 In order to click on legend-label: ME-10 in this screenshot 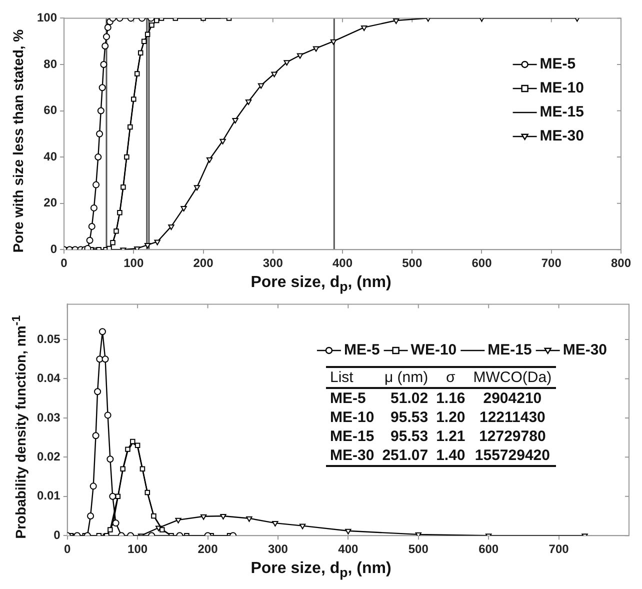, I will do `click(562, 88)`.